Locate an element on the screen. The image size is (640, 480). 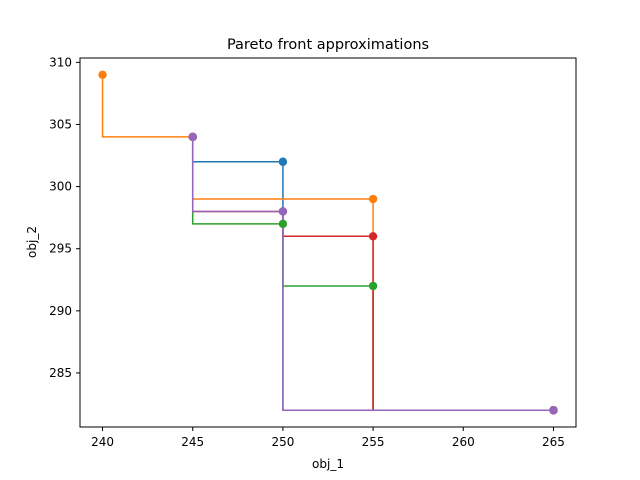
x-tick-label: 255 is located at coordinates (373, 442).